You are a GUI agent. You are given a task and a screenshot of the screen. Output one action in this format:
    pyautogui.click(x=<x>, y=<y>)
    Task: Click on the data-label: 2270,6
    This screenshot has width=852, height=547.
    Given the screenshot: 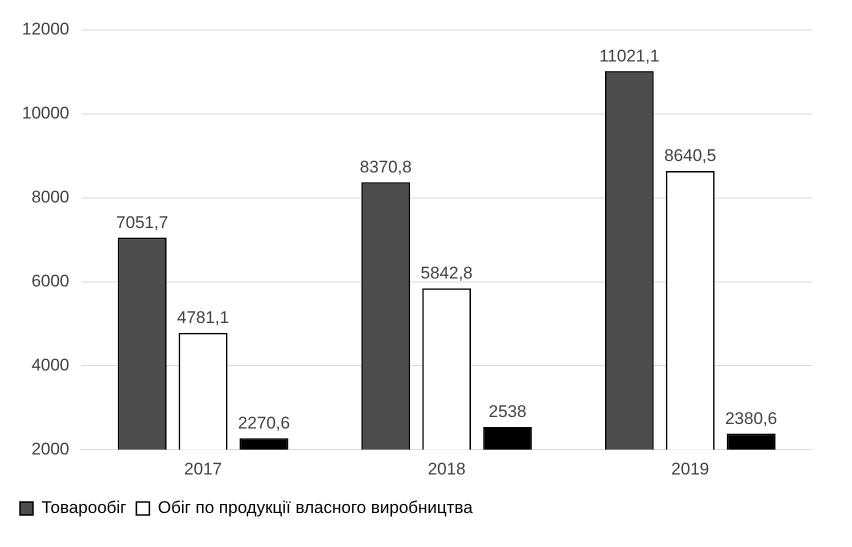 What is the action you would take?
    pyautogui.click(x=264, y=422)
    